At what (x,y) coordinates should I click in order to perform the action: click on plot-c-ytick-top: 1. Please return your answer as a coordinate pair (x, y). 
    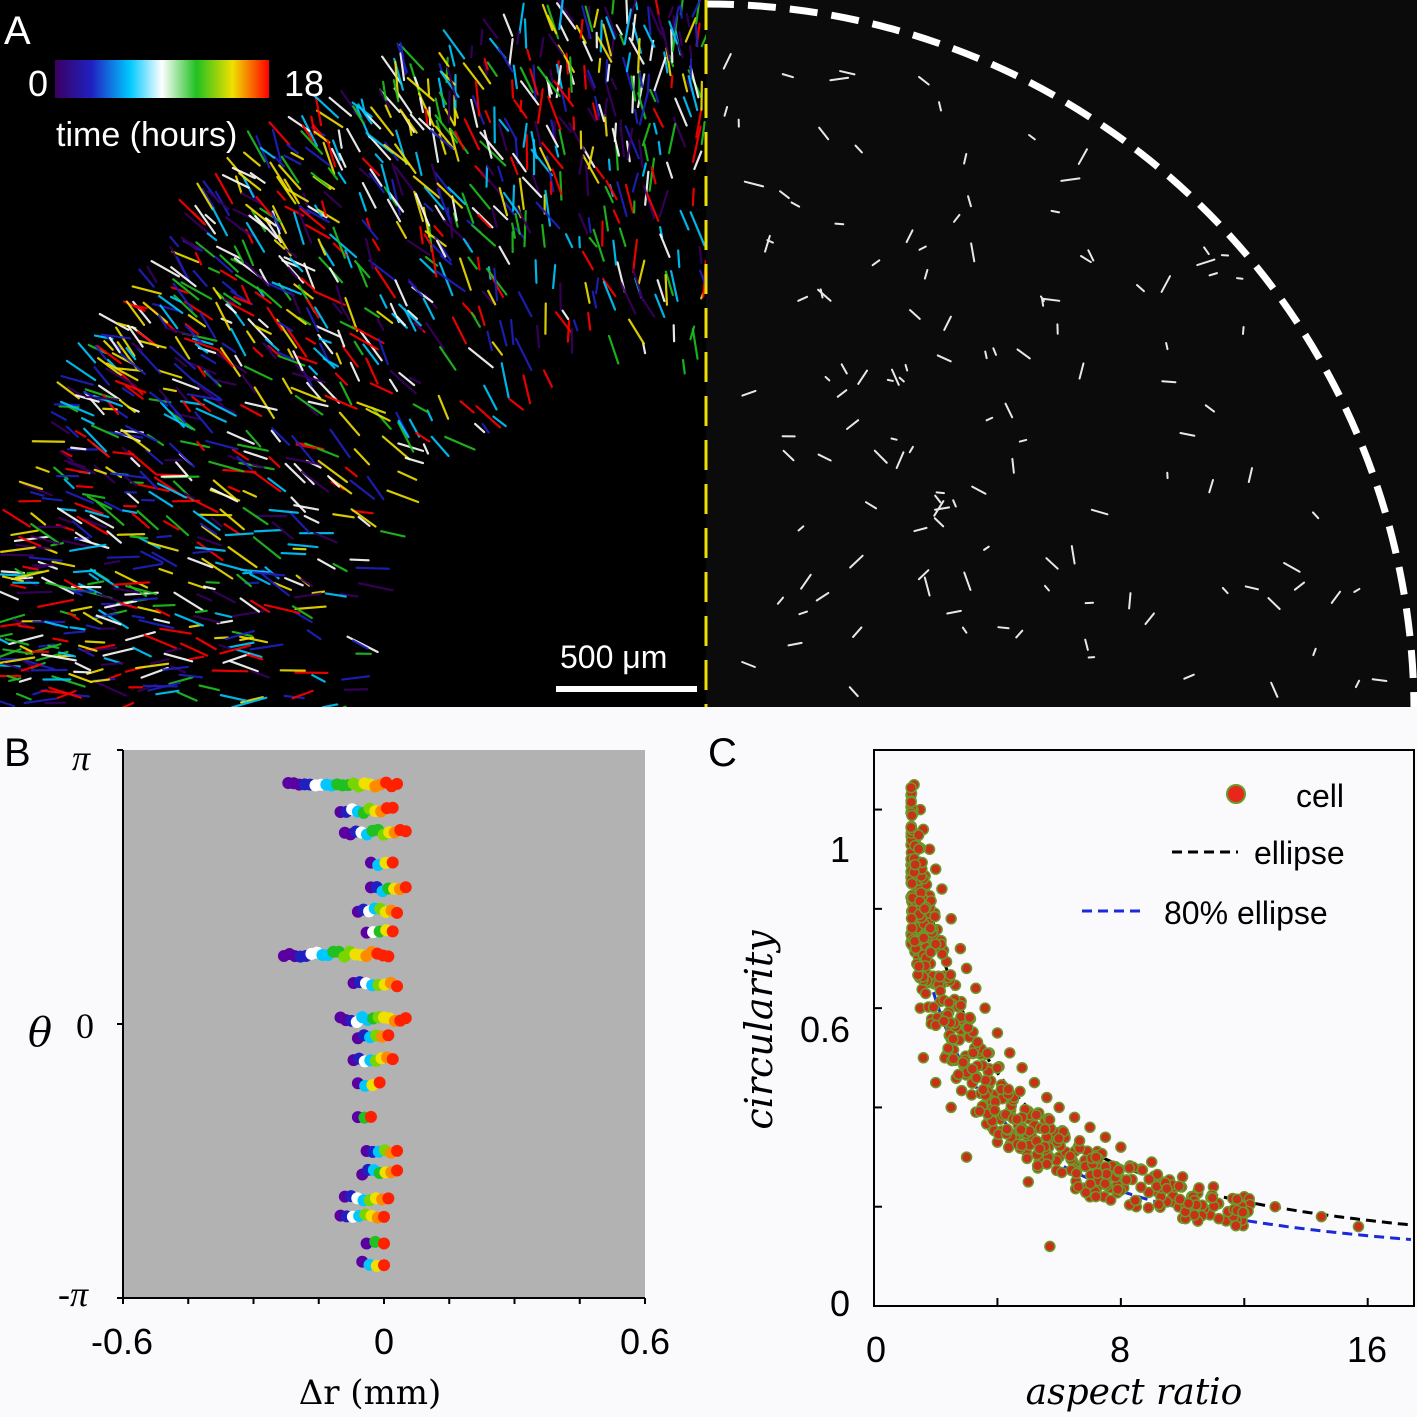
    Looking at the image, I should click on (840, 849).